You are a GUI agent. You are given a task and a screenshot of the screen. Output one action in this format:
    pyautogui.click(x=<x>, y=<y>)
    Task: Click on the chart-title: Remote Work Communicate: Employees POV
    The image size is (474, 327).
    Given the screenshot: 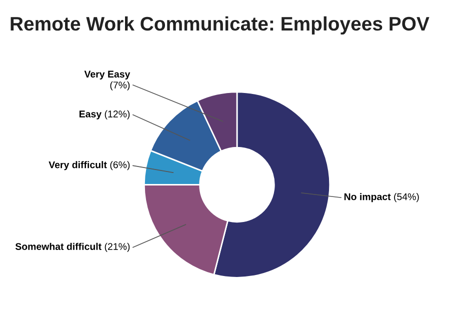 What is the action you would take?
    pyautogui.click(x=220, y=25)
    